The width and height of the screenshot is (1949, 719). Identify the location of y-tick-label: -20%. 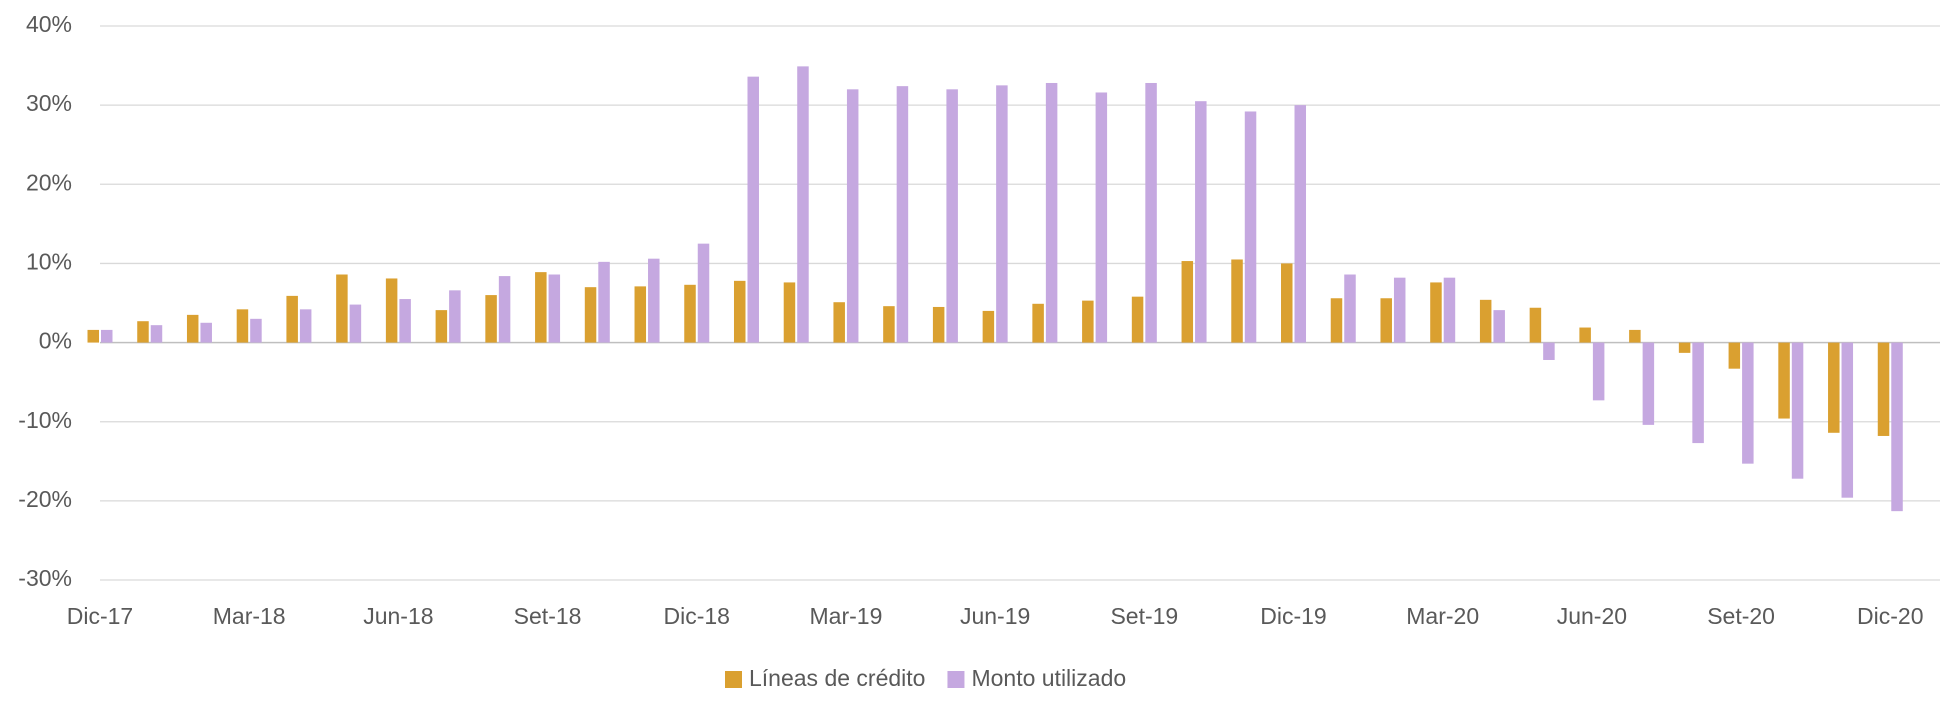
(45, 499).